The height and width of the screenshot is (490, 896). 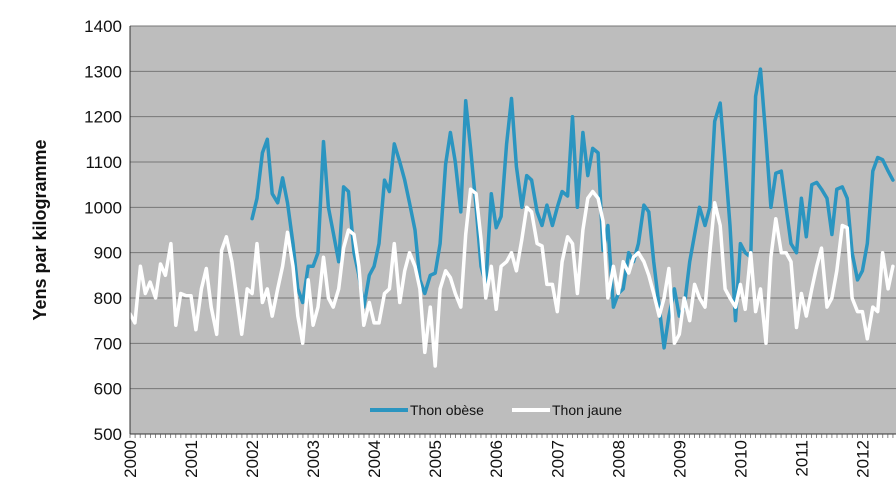 I want to click on x-tick-label: 2000, so click(x=130, y=459).